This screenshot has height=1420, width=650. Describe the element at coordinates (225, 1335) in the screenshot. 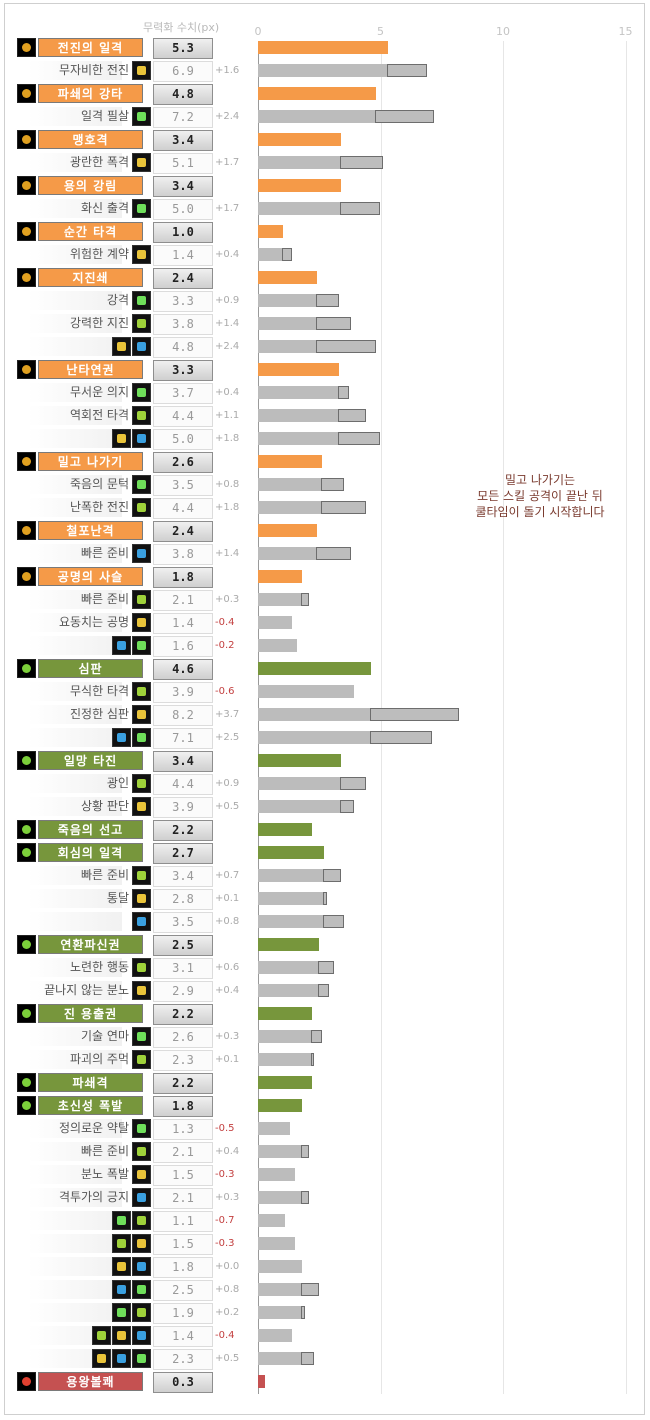

I see `delta-label: -0.4` at that location.